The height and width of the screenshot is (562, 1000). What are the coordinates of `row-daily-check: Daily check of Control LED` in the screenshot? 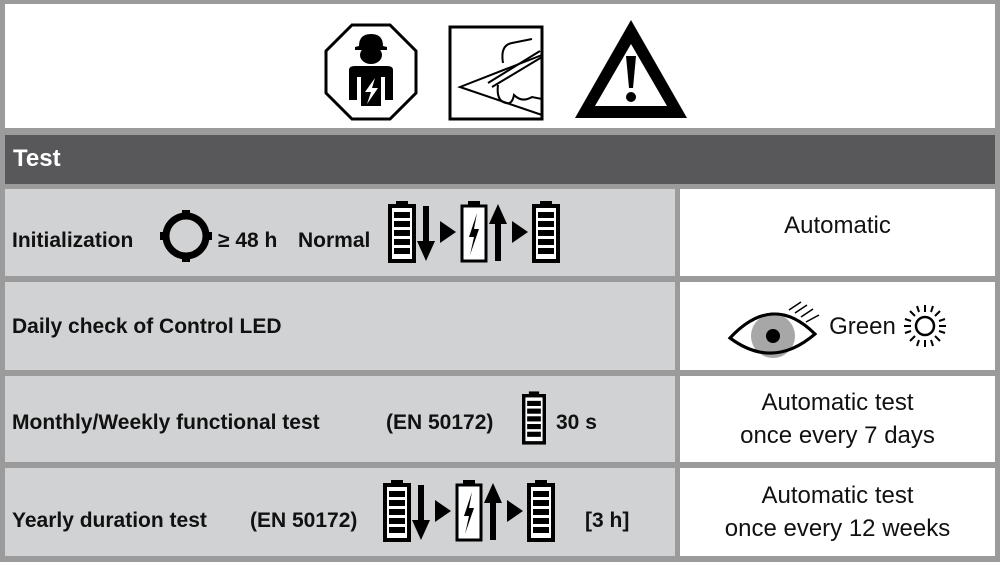 It's located at (340, 326).